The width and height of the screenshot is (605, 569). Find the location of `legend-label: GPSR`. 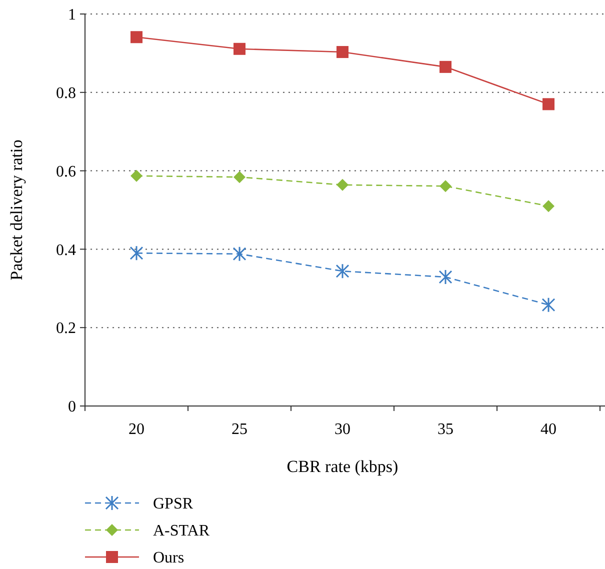

legend-label: GPSR is located at coordinates (173, 504).